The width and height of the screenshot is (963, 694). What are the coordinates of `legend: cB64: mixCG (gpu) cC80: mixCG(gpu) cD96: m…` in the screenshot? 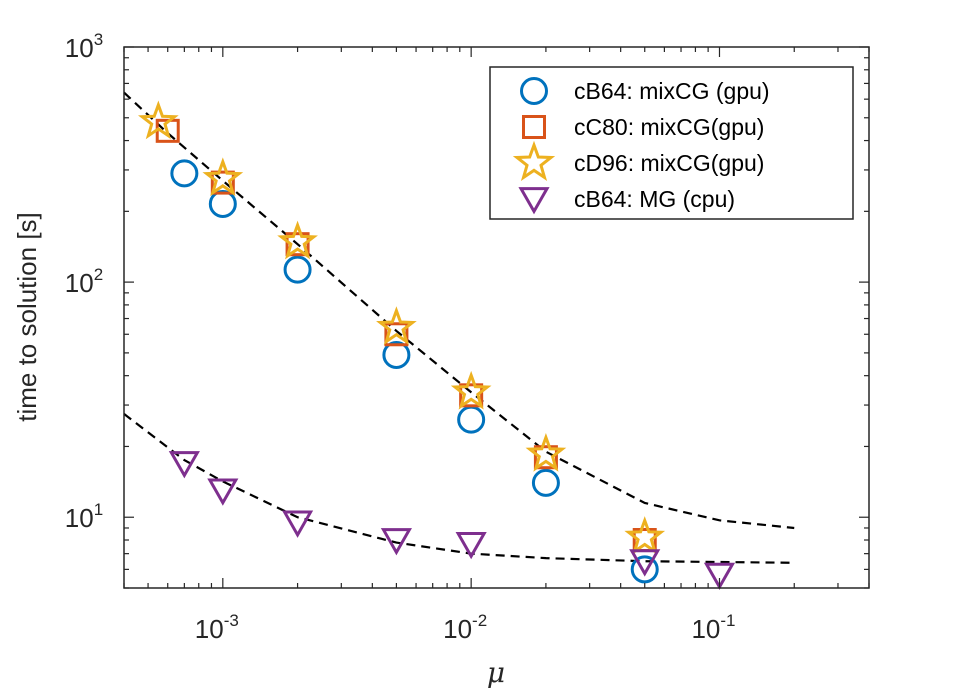 It's located at (671, 143).